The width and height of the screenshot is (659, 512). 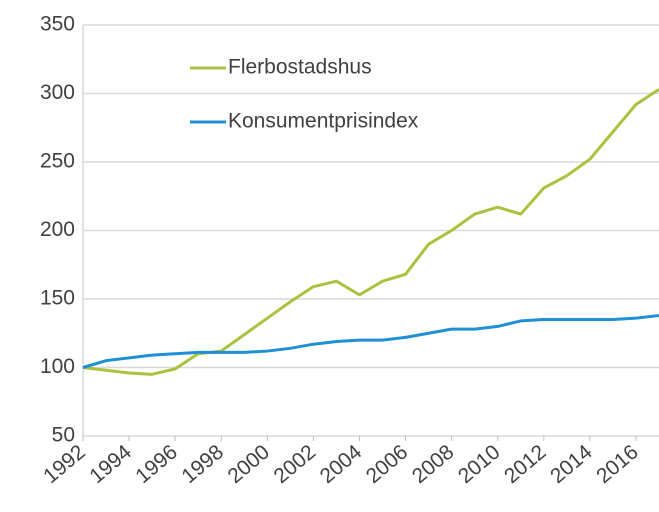 I want to click on x-tick-label: 2012, so click(x=525, y=464).